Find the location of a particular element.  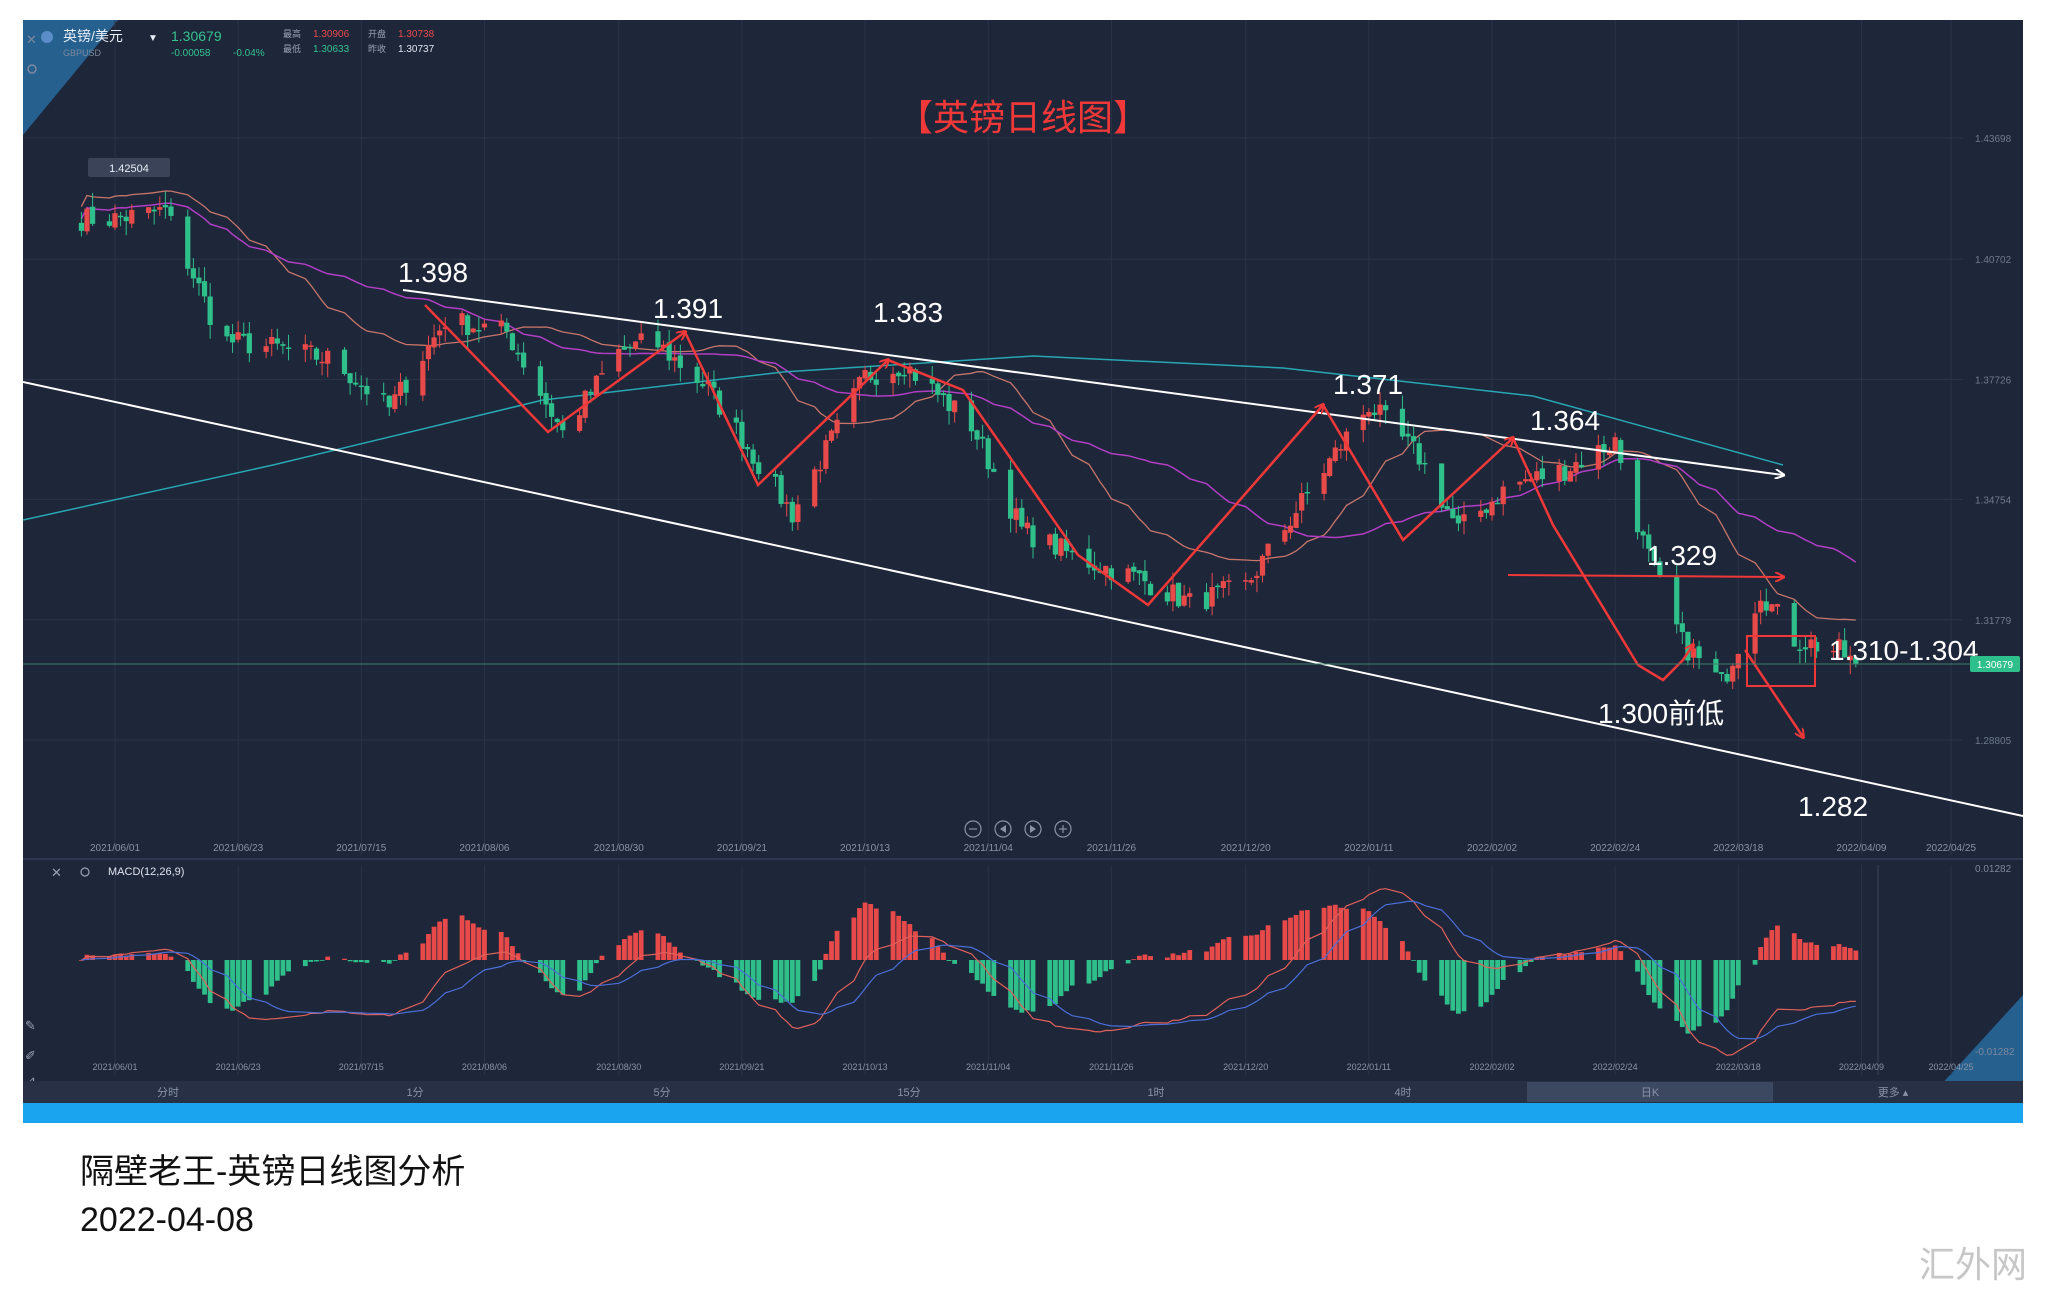

timeframe-label: 1时 is located at coordinates (1155, 1092).